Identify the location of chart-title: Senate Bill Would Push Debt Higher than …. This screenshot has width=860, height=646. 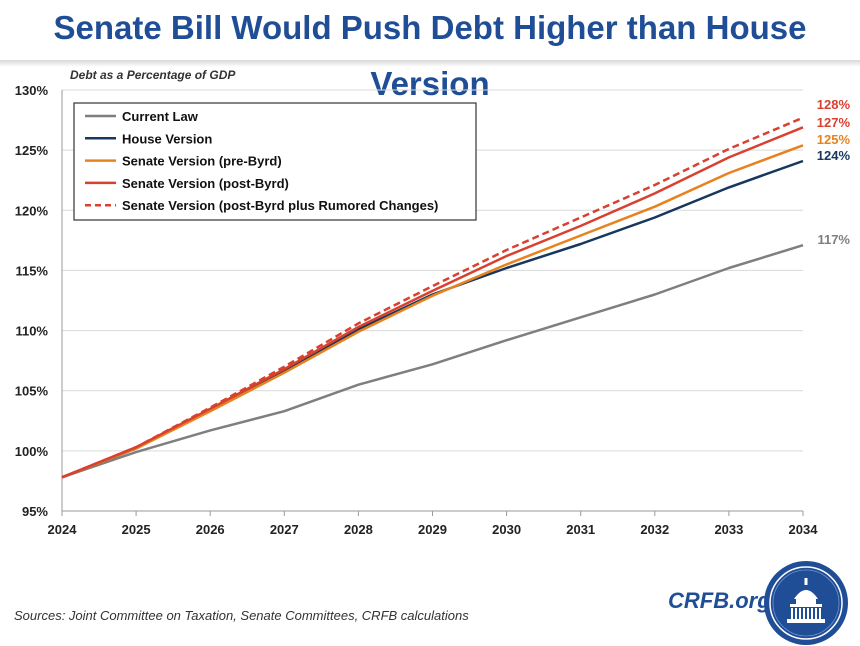
(430, 55).